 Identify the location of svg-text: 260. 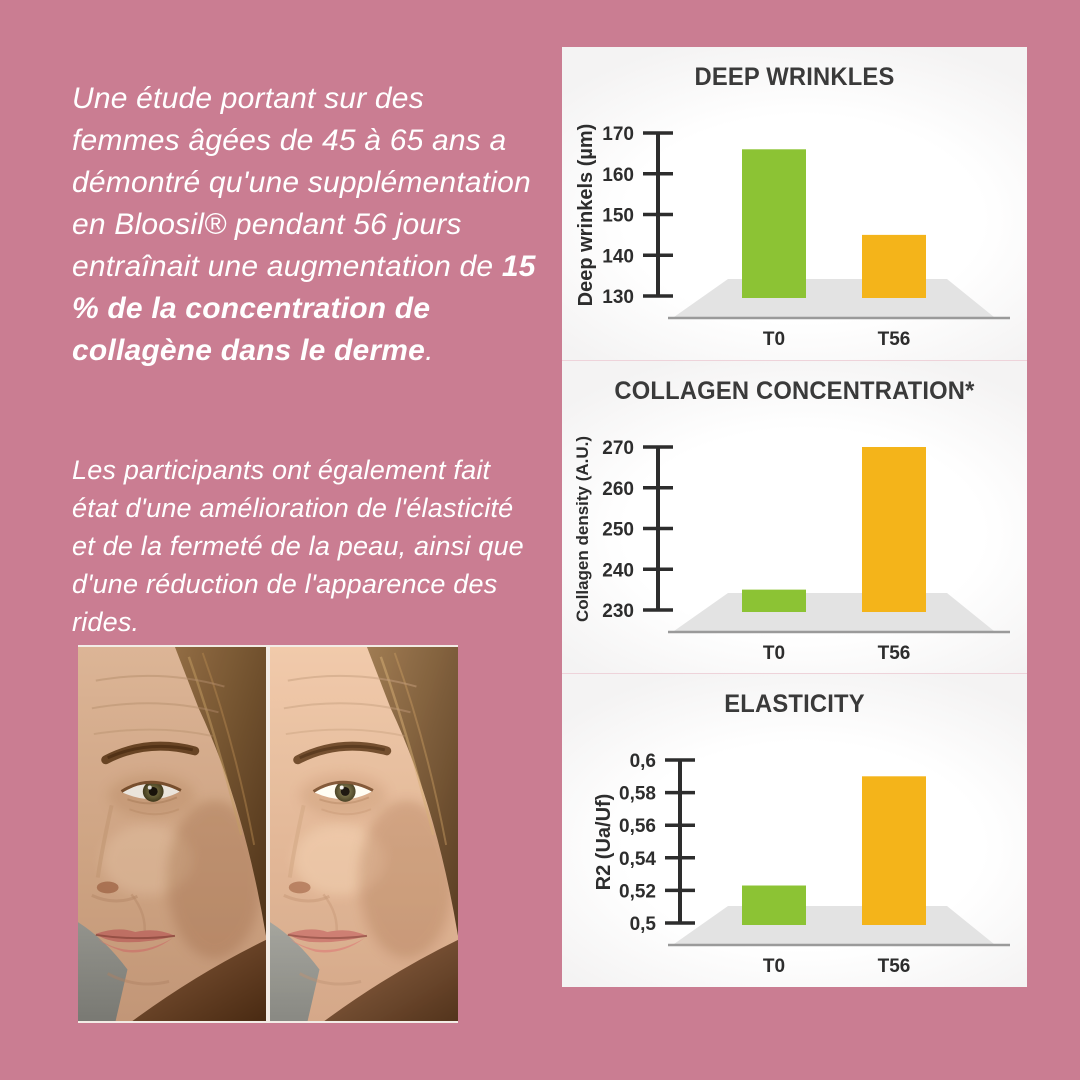
(618, 488).